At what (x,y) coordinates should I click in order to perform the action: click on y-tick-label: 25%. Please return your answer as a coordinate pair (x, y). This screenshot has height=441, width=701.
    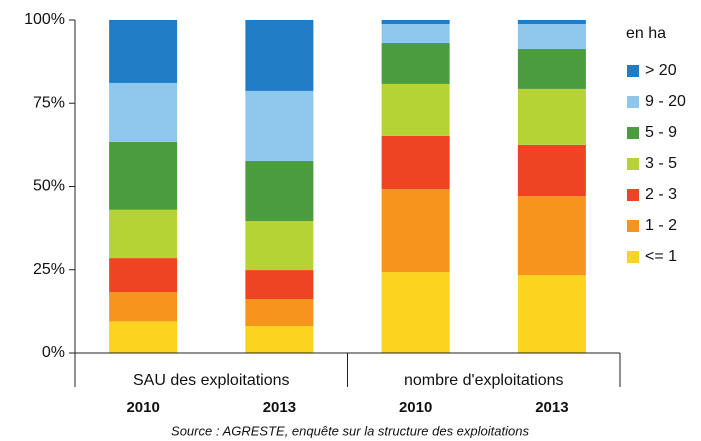
    Looking at the image, I should click on (49, 269).